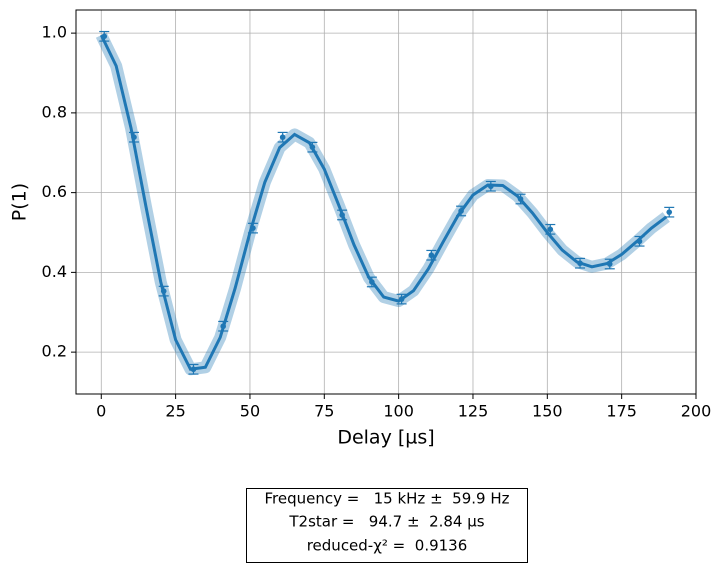 The image size is (723, 571). What do you see at coordinates (547, 411) in the screenshot?
I see `x-tick-label: 150` at bounding box center [547, 411].